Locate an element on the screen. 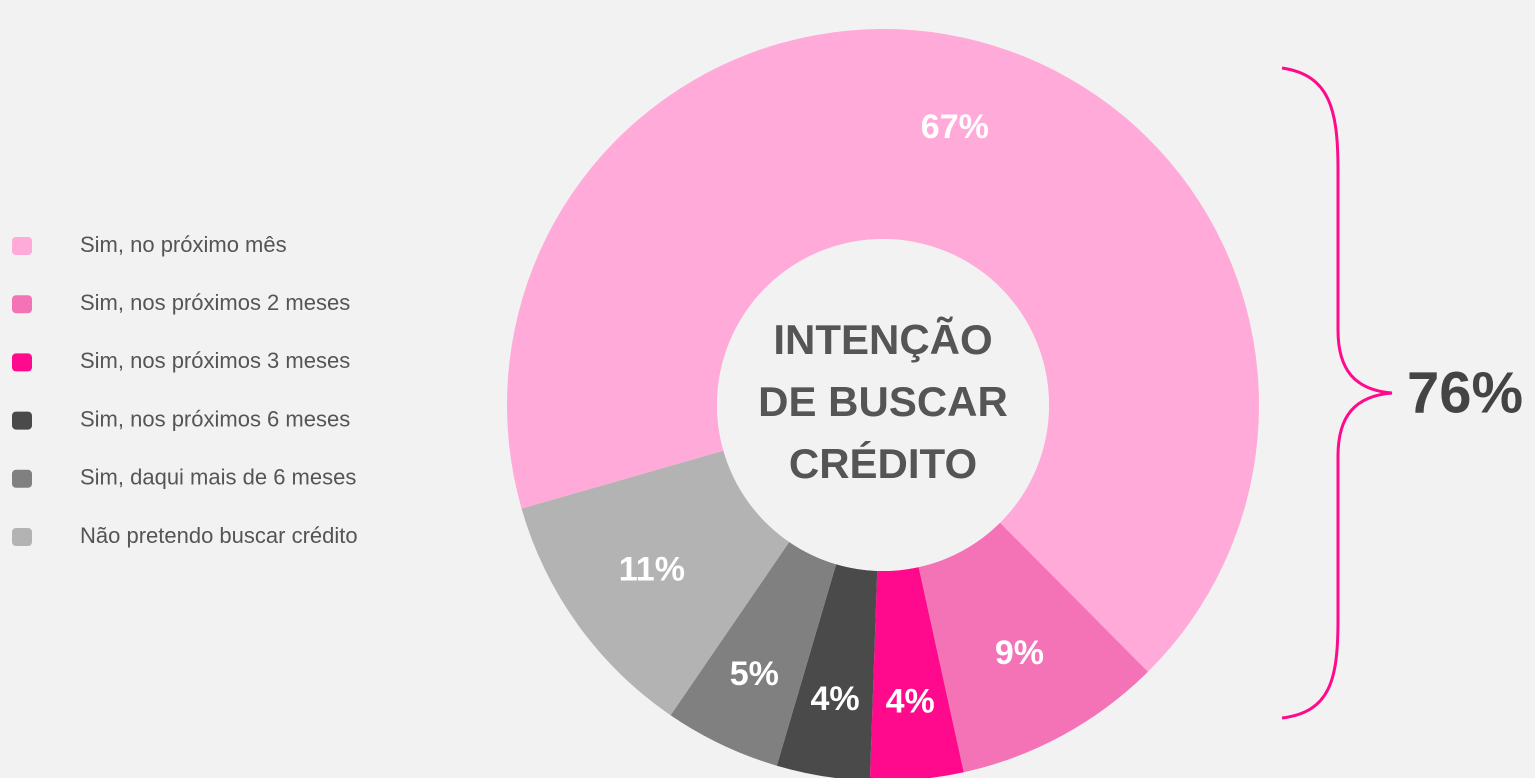 Image resolution: width=1535 pixels, height=778 pixels. center-label: DE BUSCAR is located at coordinates (883, 401).